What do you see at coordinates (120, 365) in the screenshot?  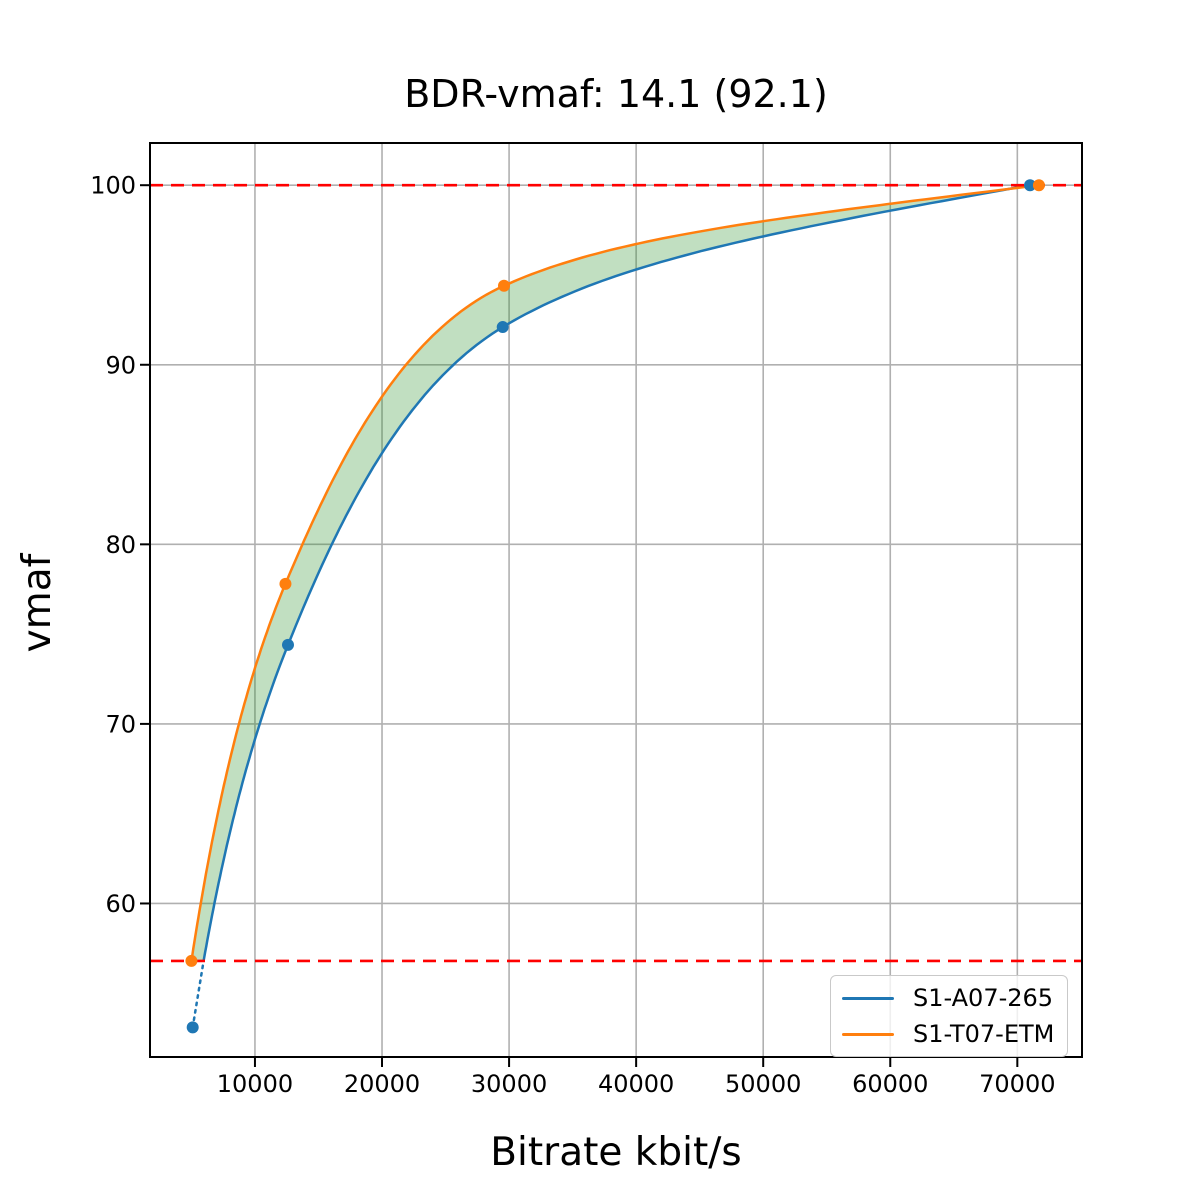 I see `y-tick-label: 90` at bounding box center [120, 365].